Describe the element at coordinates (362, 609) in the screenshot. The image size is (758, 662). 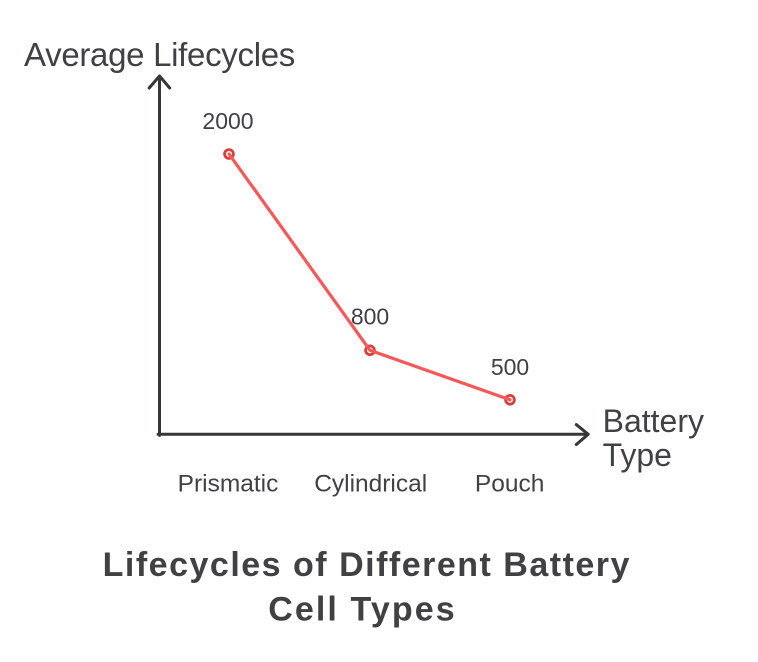
I see `svg-text: Cell Types` at that location.